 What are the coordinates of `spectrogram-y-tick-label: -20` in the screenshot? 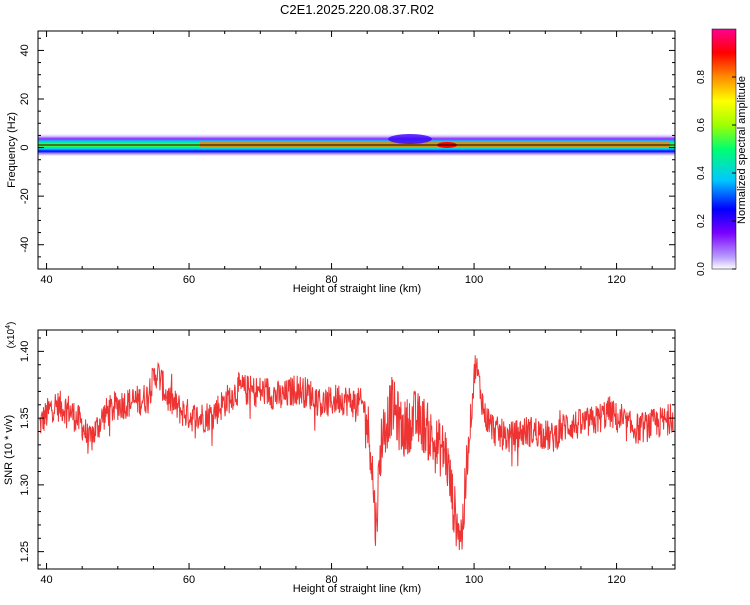 It's located at (25, 196).